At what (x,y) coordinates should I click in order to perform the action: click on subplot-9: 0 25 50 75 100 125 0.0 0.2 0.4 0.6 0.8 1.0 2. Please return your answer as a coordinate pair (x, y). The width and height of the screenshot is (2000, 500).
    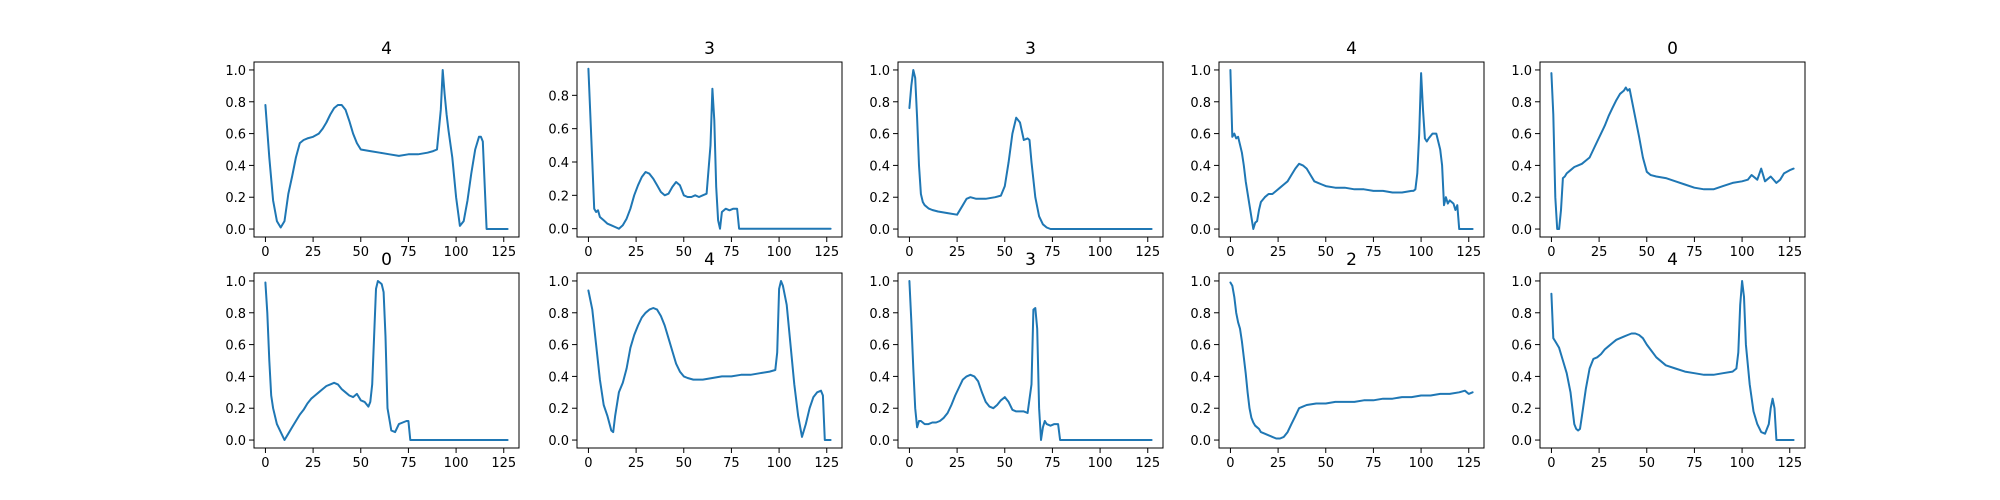
    Looking at the image, I should click on (1337, 360).